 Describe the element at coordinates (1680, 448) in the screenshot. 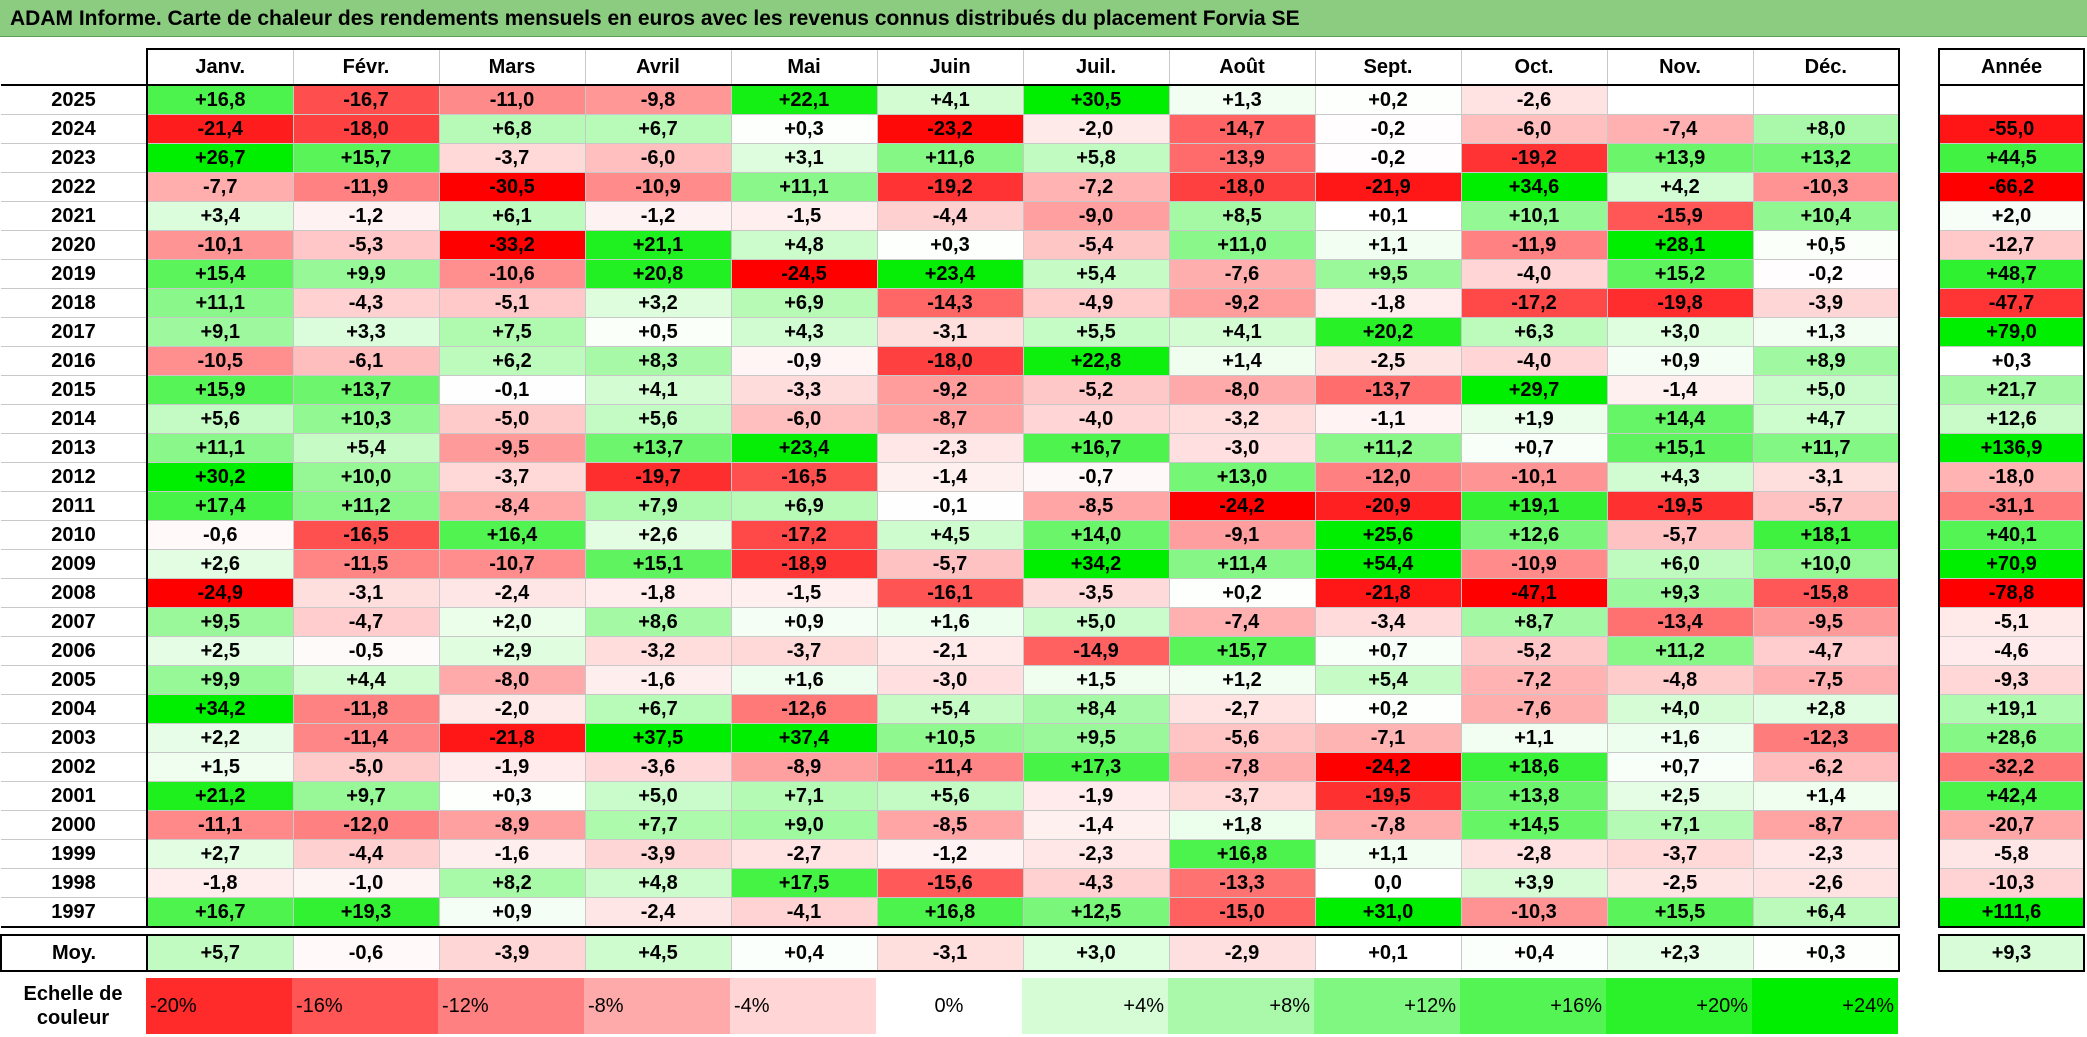

I see `heat-cell: +15,1` at that location.